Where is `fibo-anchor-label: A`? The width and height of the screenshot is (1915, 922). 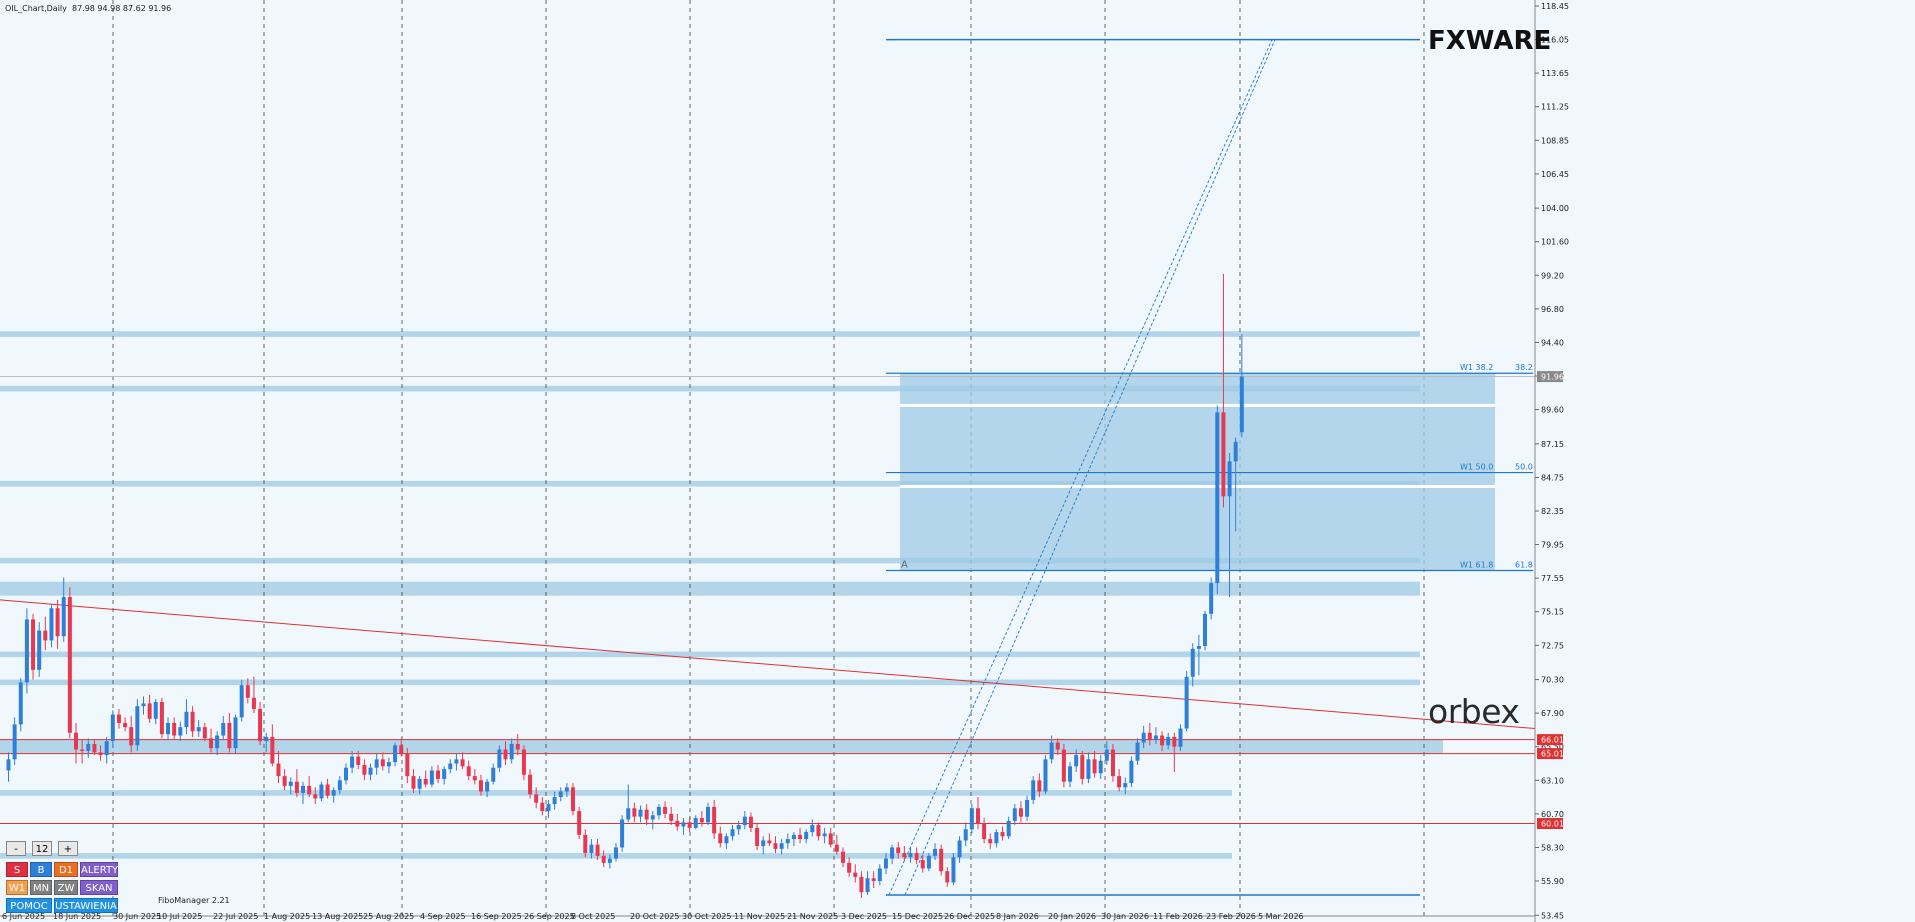
fibo-anchor-label: A is located at coordinates (904, 564).